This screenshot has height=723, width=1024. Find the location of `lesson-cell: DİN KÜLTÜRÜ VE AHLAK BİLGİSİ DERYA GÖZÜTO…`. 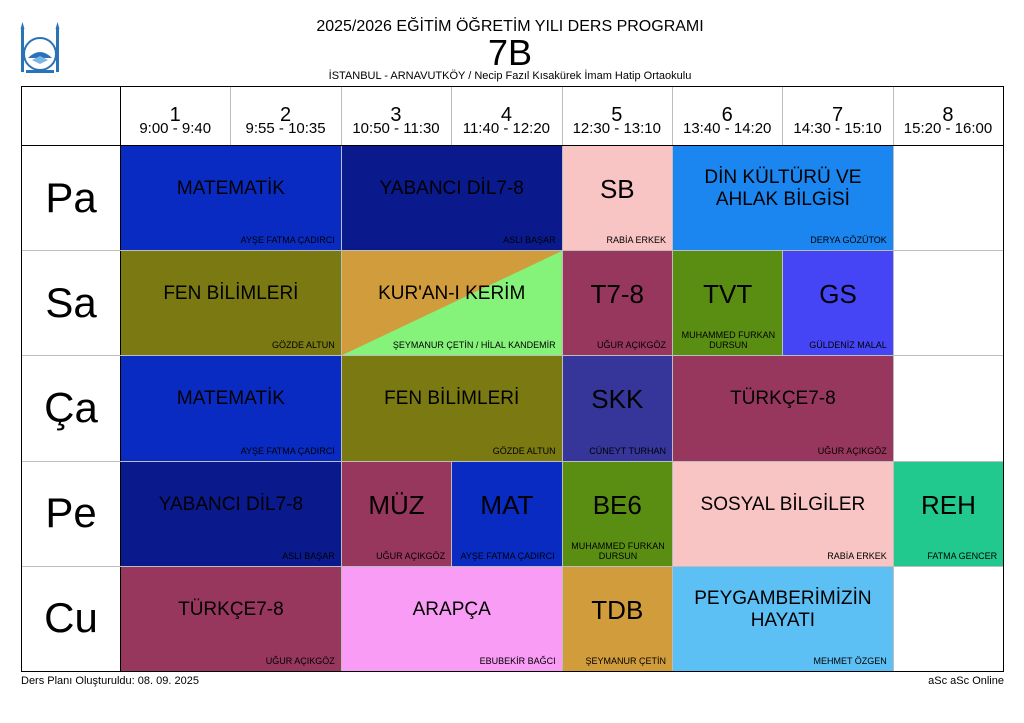

lesson-cell: DİN KÜLTÜRÜ VE AHLAK BİLGİSİ DERYA GÖZÜTO… is located at coordinates (783, 198).